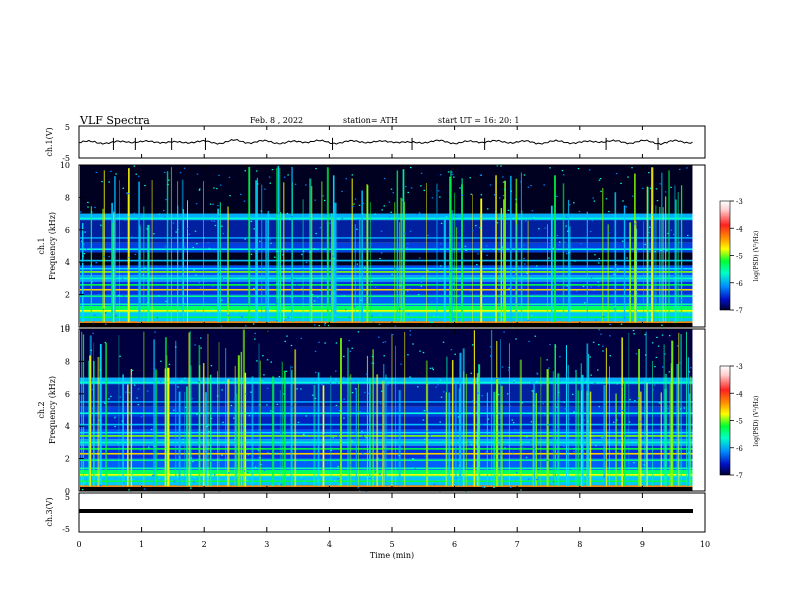 Image resolution: width=792 pixels, height=612 pixels. I want to click on xtick-label: 4, so click(329, 544).